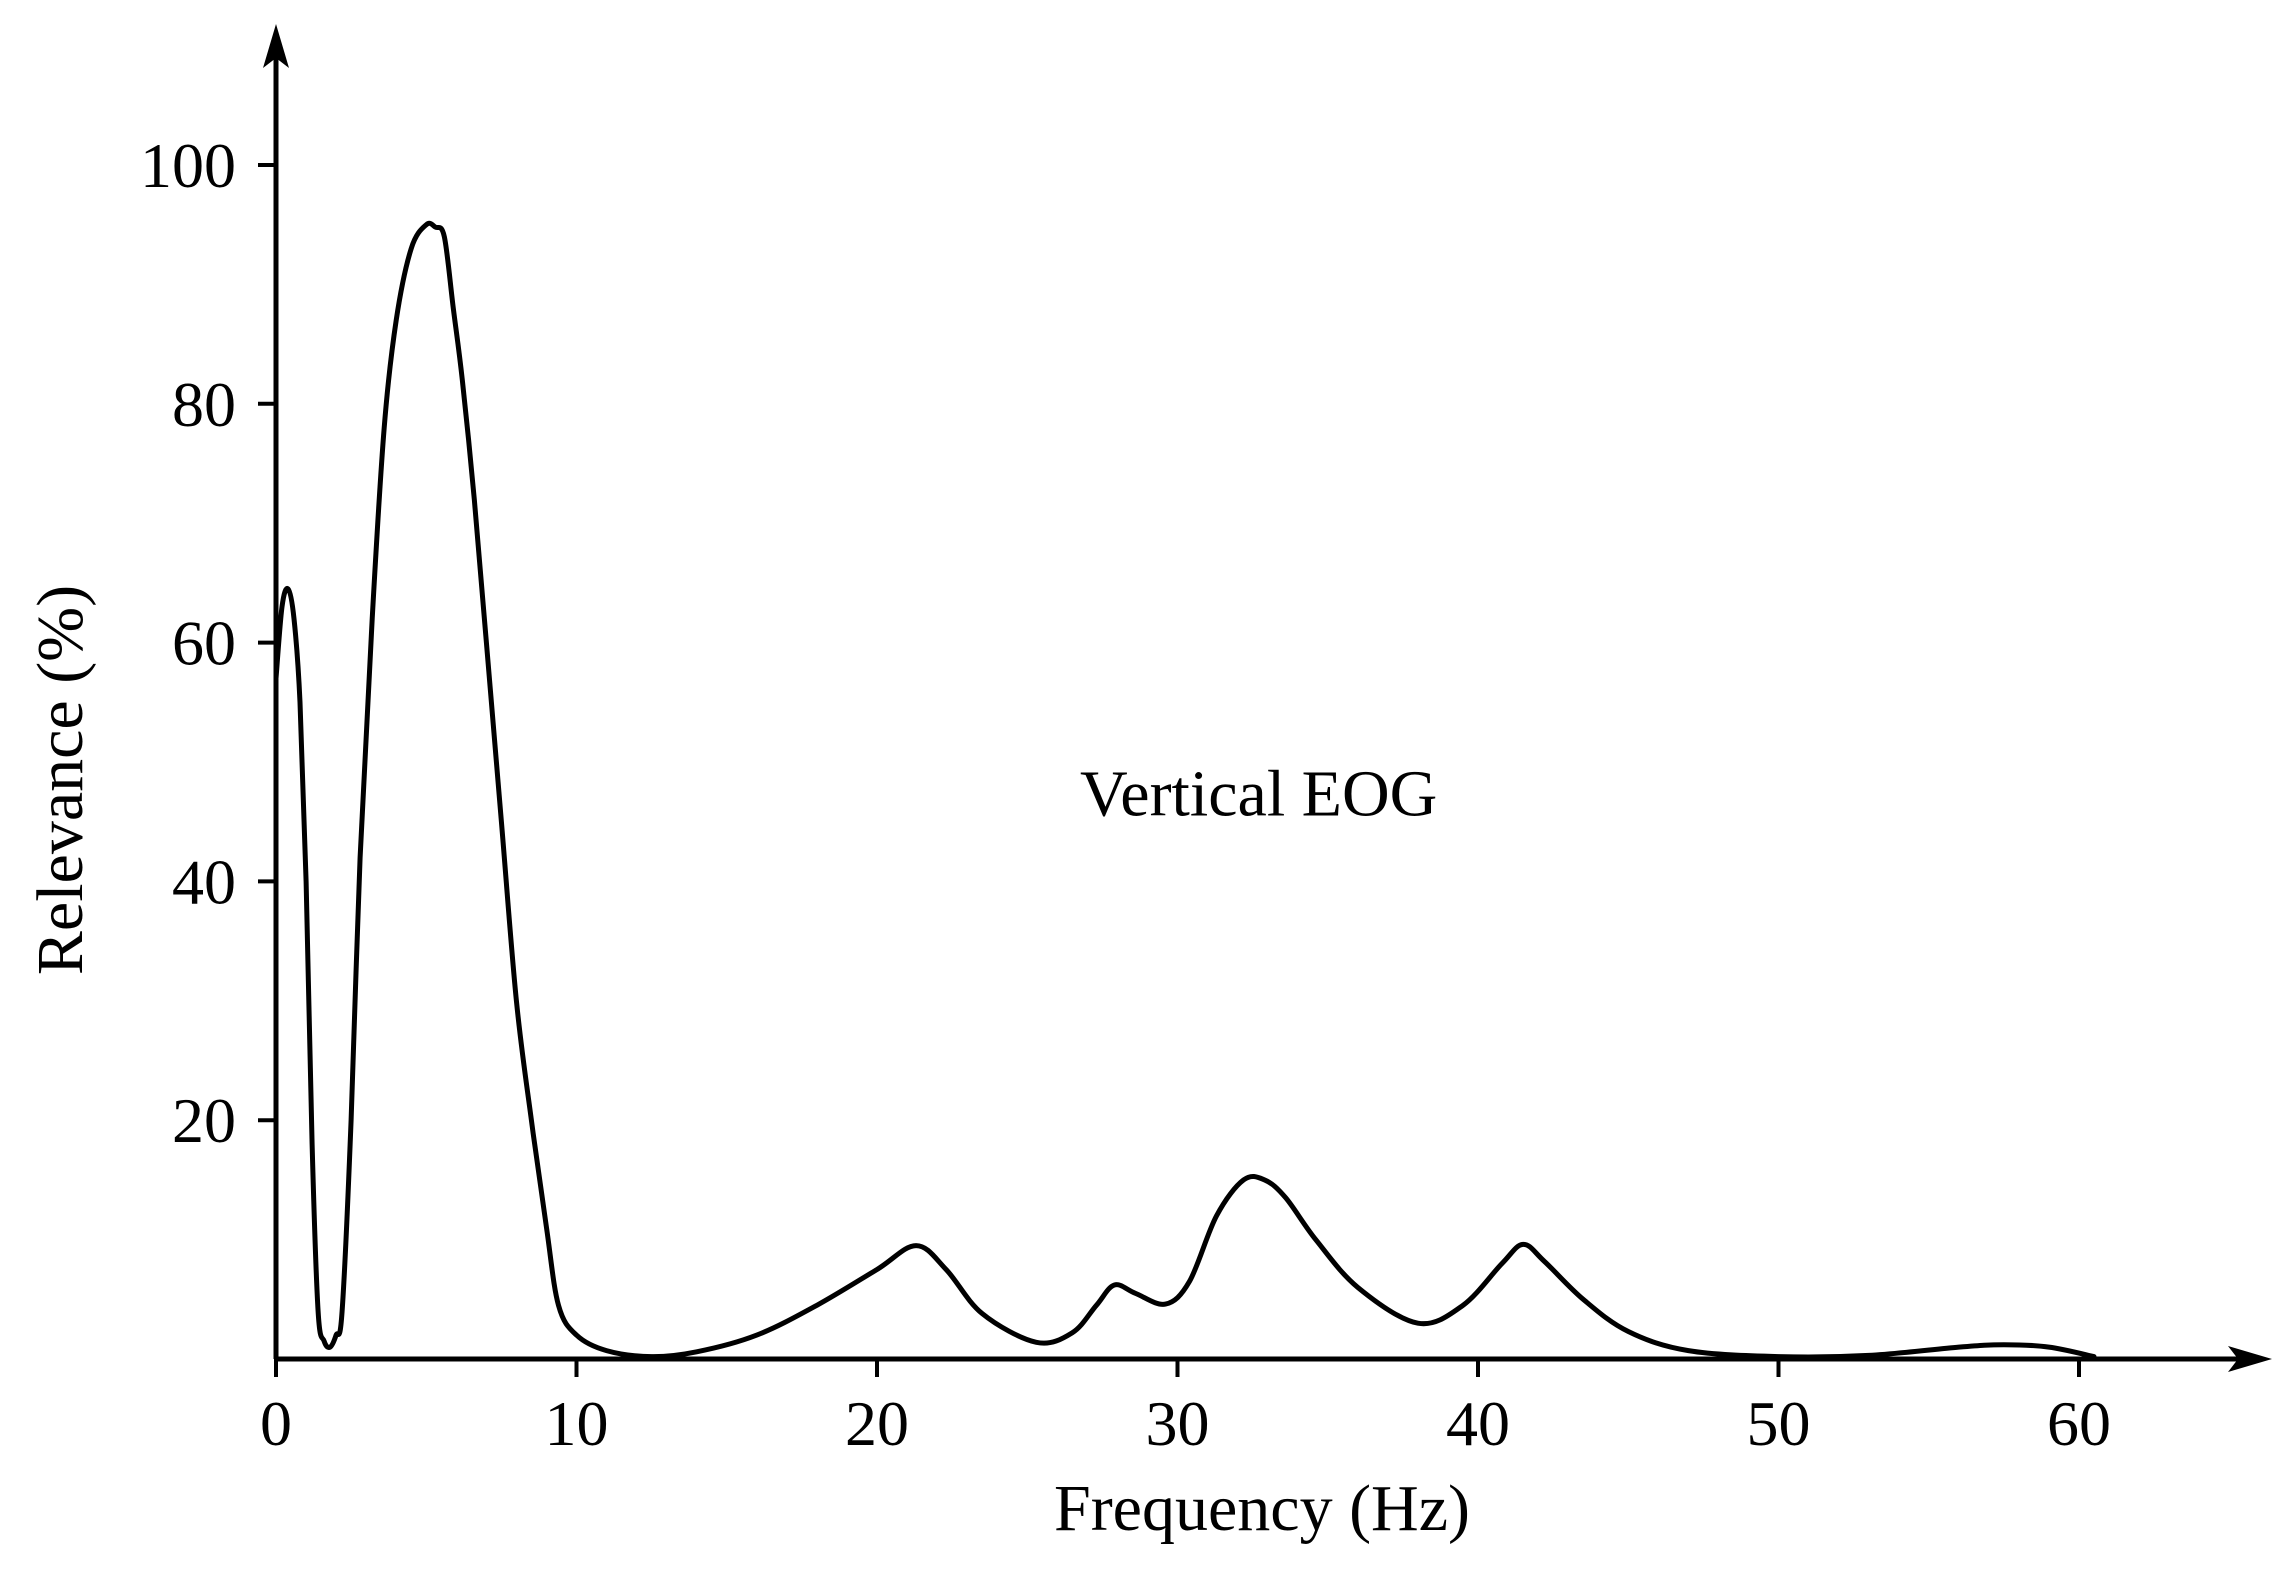 The image size is (2291, 1576). Describe the element at coordinates (204, 643) in the screenshot. I see `y-tick-label: 60` at that location.